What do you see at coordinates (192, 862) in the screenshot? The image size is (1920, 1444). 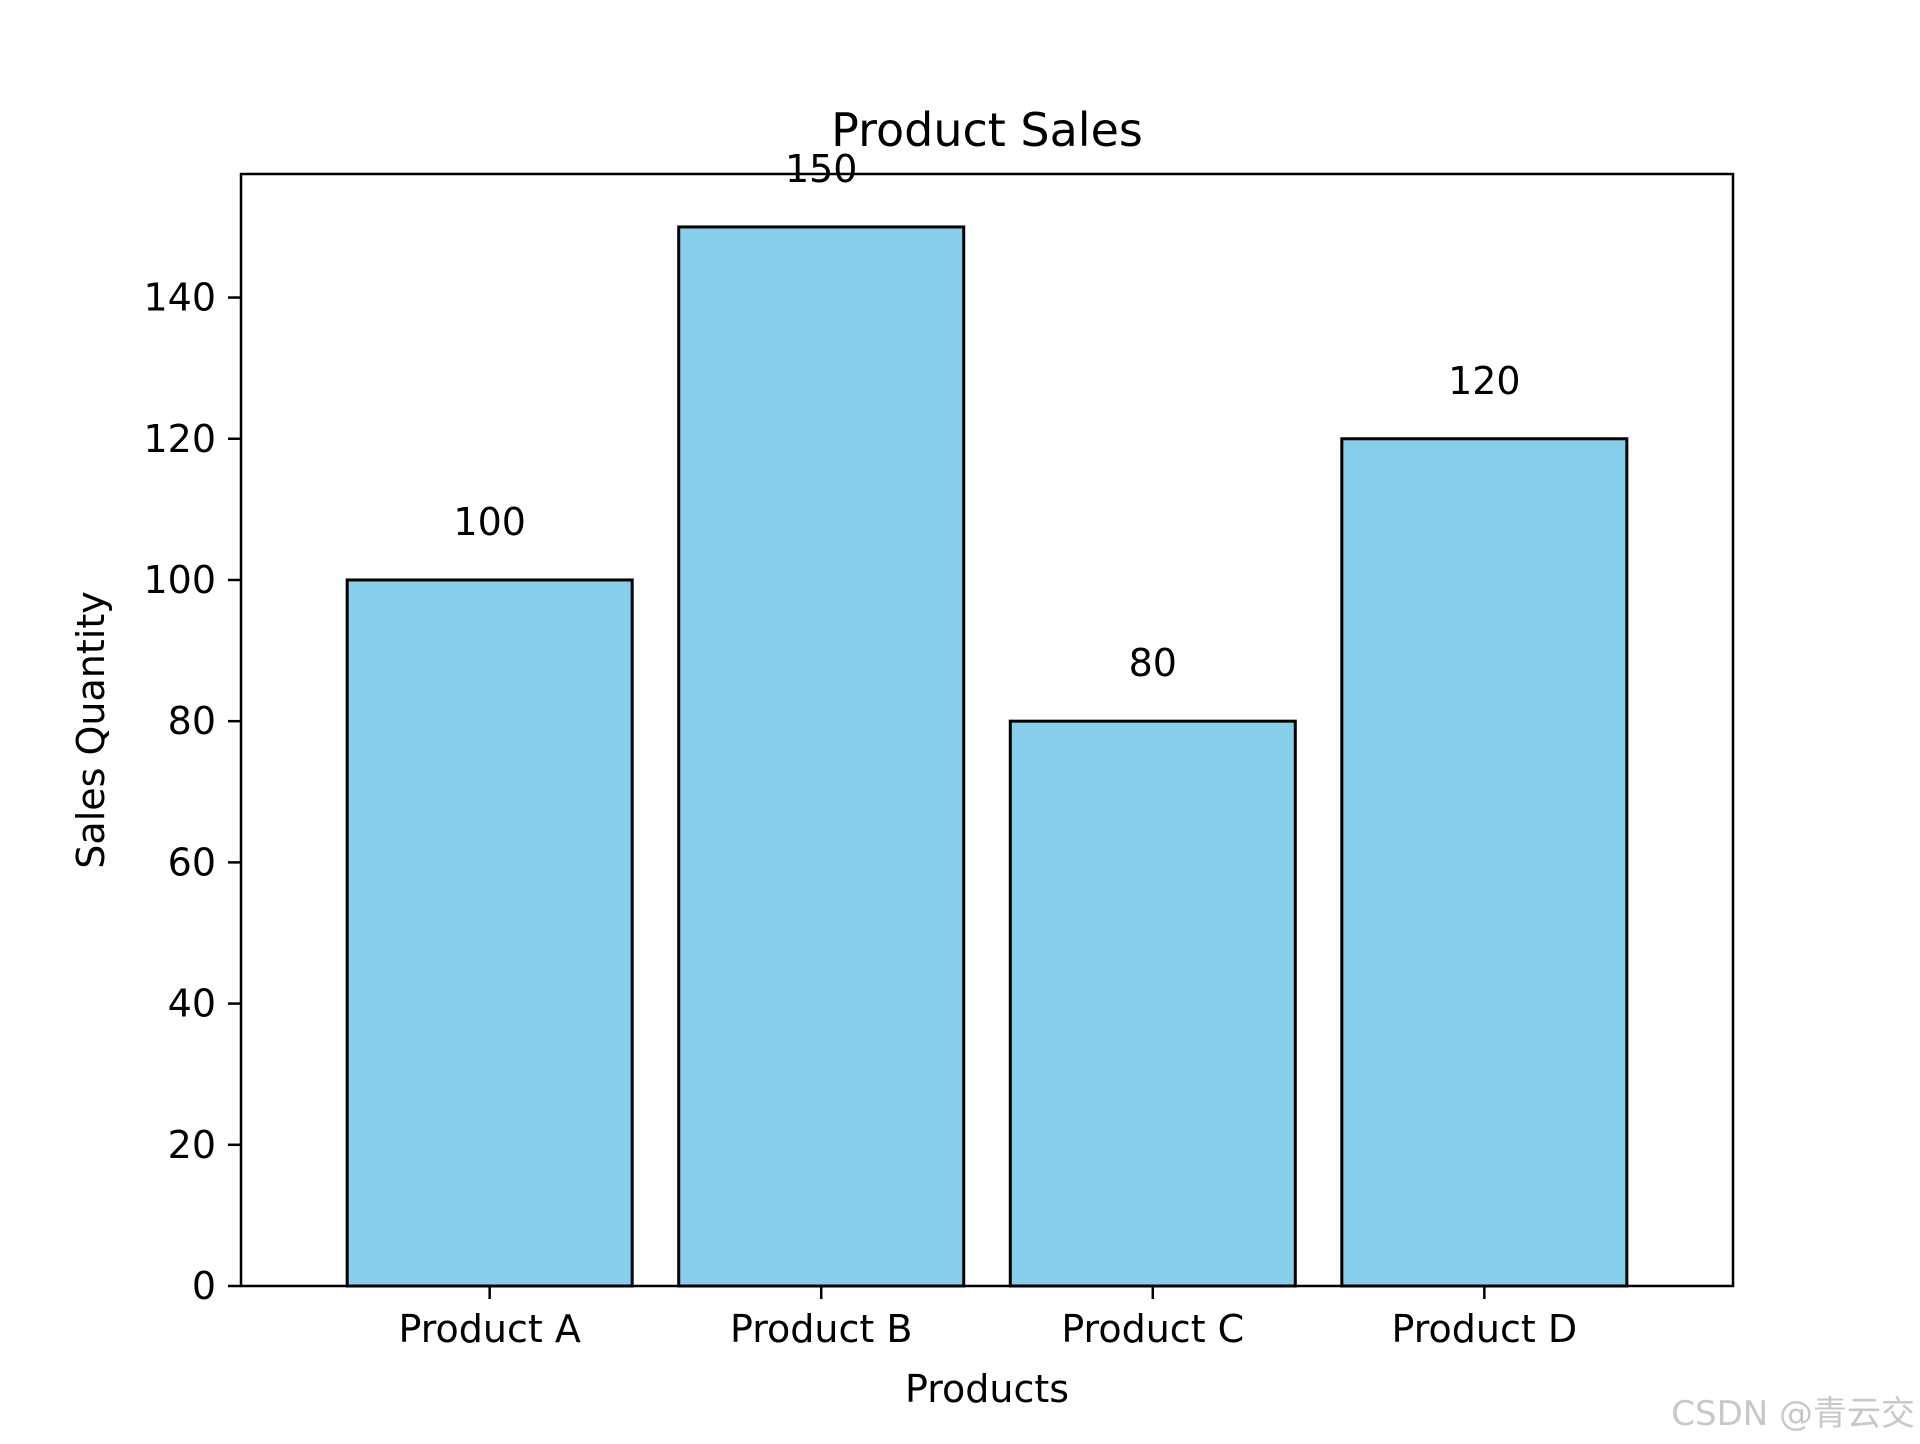 I see `y-tick-label: 60` at bounding box center [192, 862].